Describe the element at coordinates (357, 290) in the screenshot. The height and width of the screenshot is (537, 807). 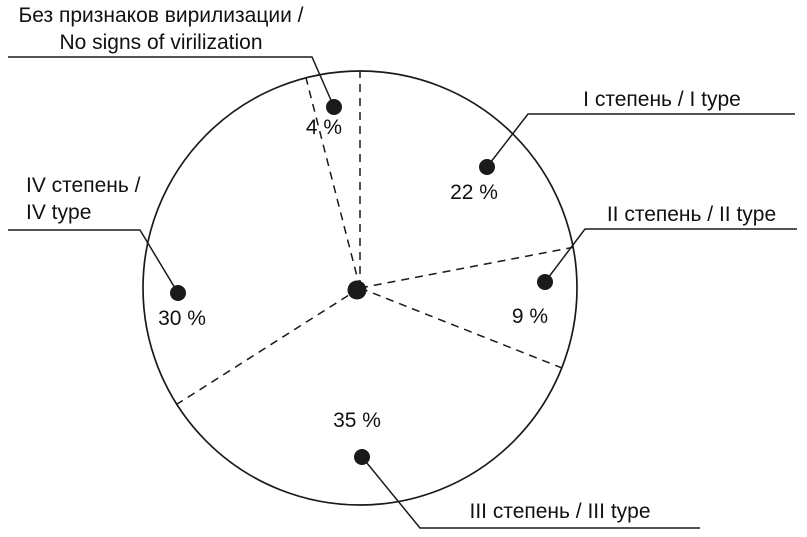
I see `pie-center-dot` at that location.